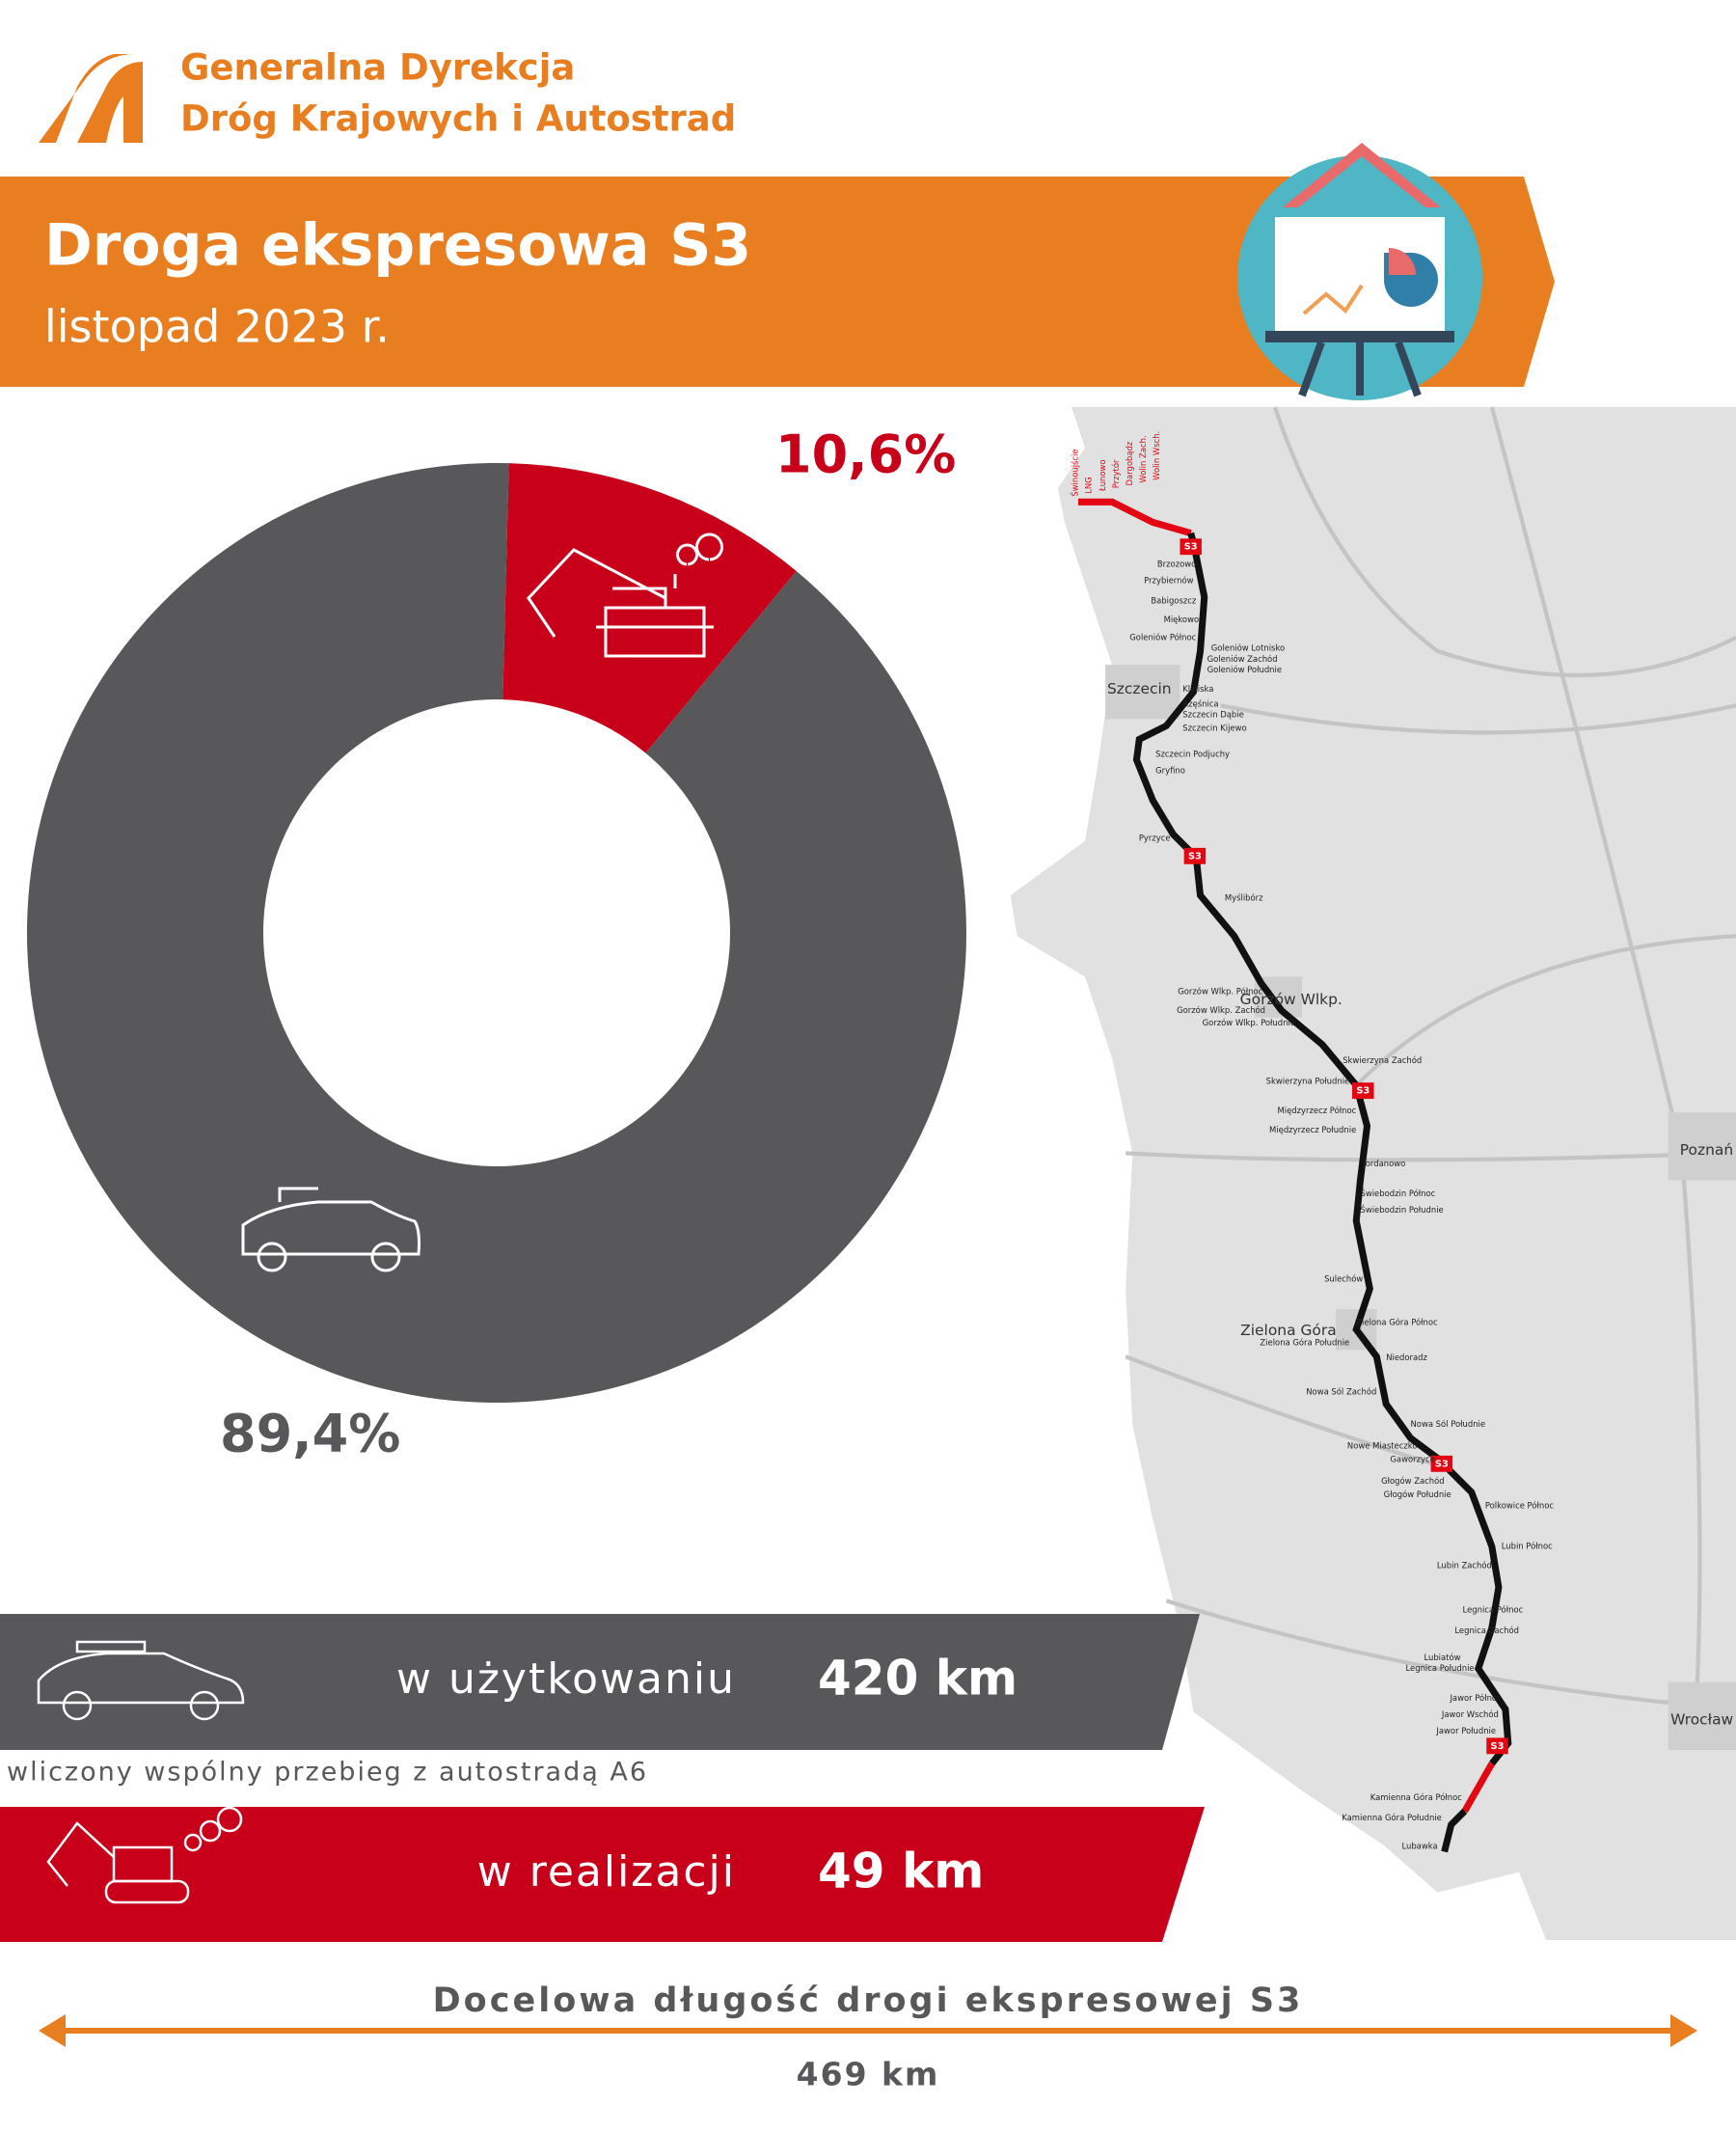 This screenshot has height=2131, width=1736. What do you see at coordinates (1392, 1817) in the screenshot?
I see `node-label: Kamienna Góra Południe` at bounding box center [1392, 1817].